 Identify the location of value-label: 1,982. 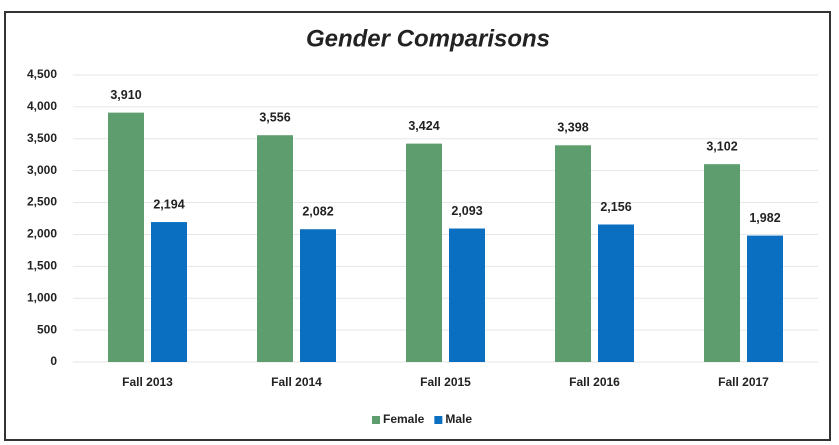
(764, 218).